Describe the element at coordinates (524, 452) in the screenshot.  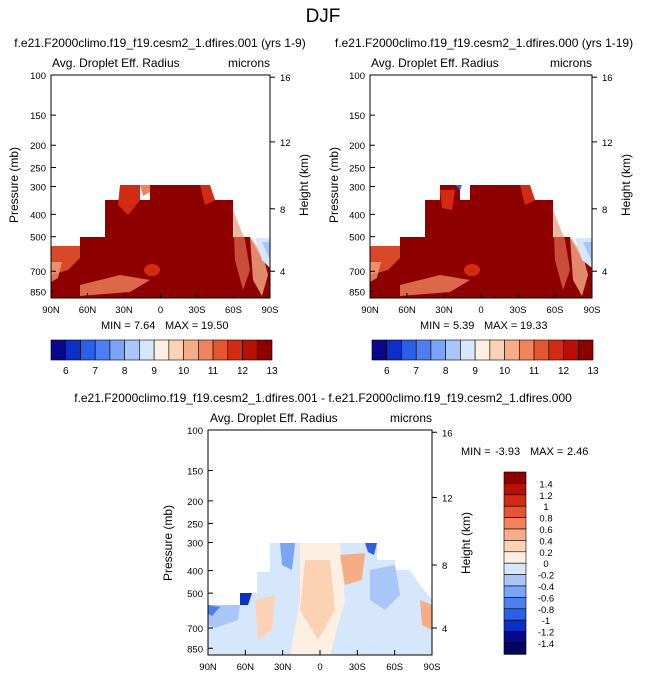
I see `min-max-3: MIN = -3.93 MAX = 2.46` at that location.